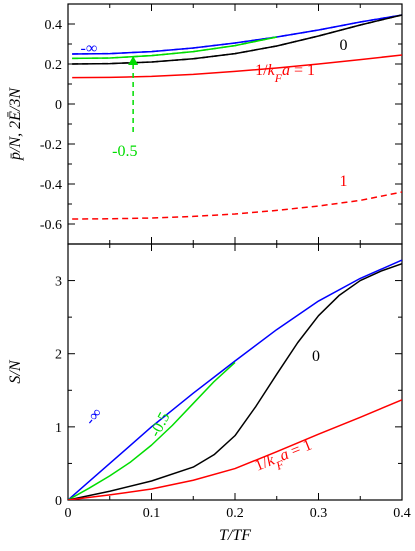 The image size is (415, 551). What do you see at coordinates (237, 205) in the screenshot?
I see `top-series-red-dashed-line` at bounding box center [237, 205].